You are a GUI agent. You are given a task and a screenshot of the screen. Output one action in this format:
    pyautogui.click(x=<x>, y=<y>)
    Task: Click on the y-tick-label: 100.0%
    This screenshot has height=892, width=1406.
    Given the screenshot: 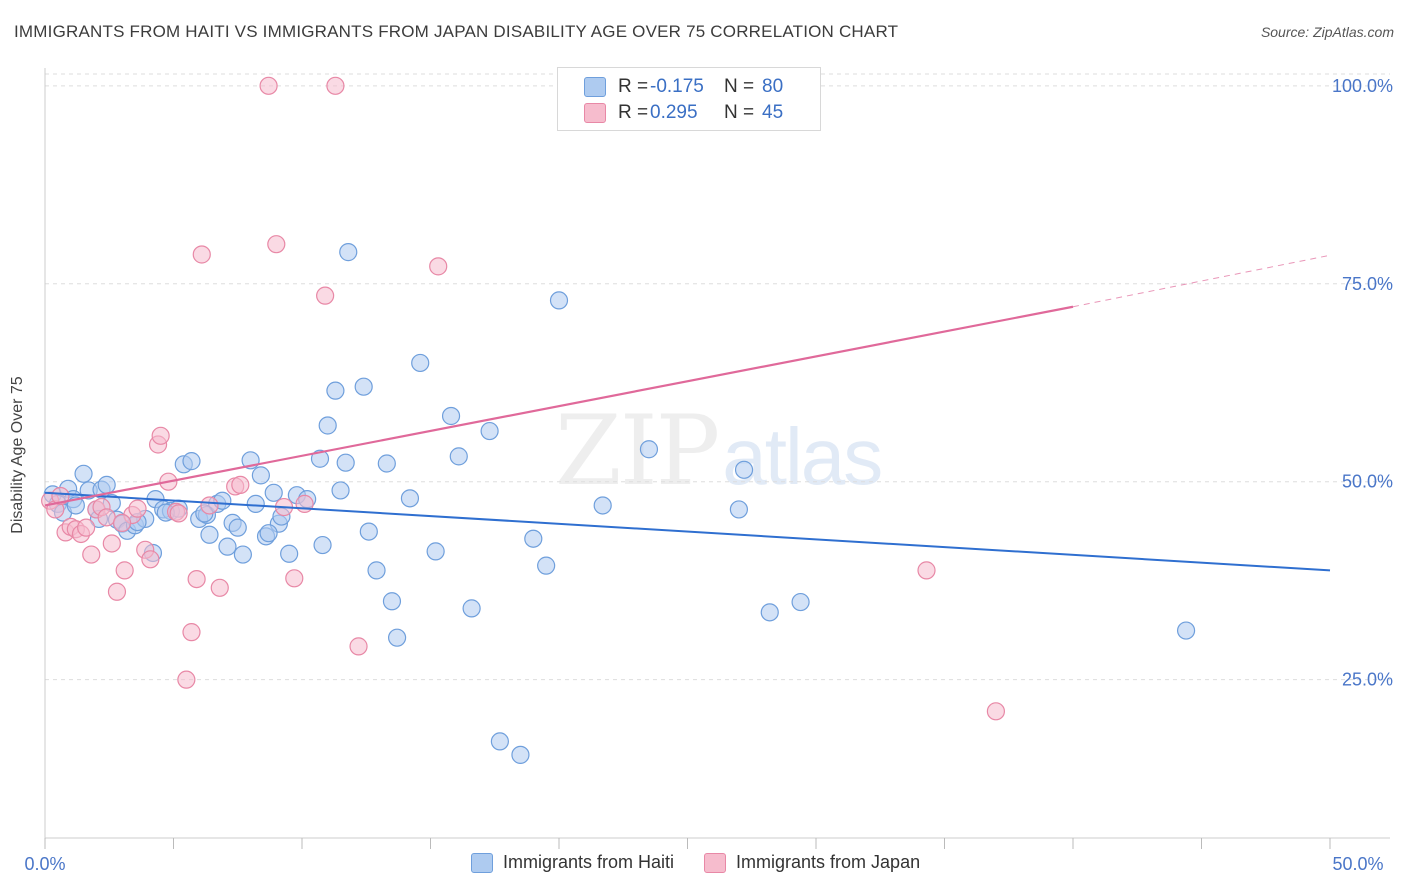 What is the action you would take?
    pyautogui.click(x=1362, y=86)
    